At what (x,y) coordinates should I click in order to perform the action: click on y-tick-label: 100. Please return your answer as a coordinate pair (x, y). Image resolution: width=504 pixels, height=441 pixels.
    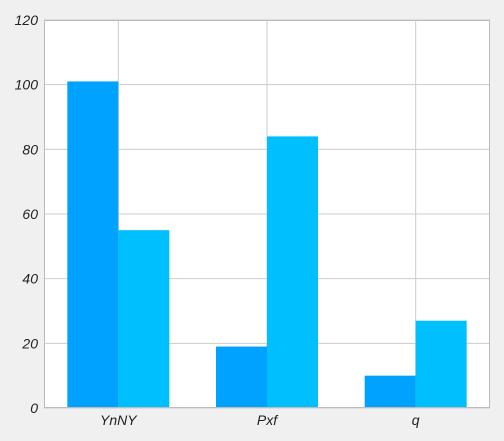
    Looking at the image, I should click on (27, 85).